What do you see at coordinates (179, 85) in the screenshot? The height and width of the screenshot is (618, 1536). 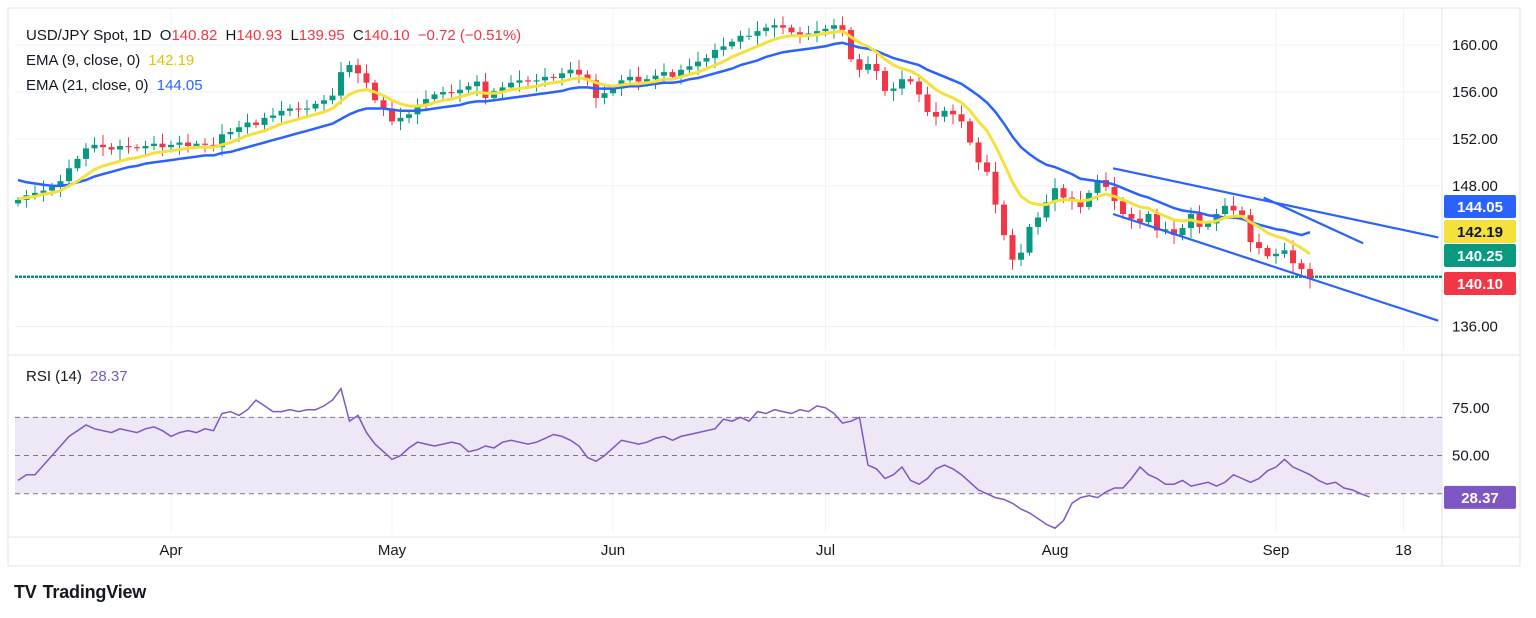 I see `ema21-value: 144.05` at bounding box center [179, 85].